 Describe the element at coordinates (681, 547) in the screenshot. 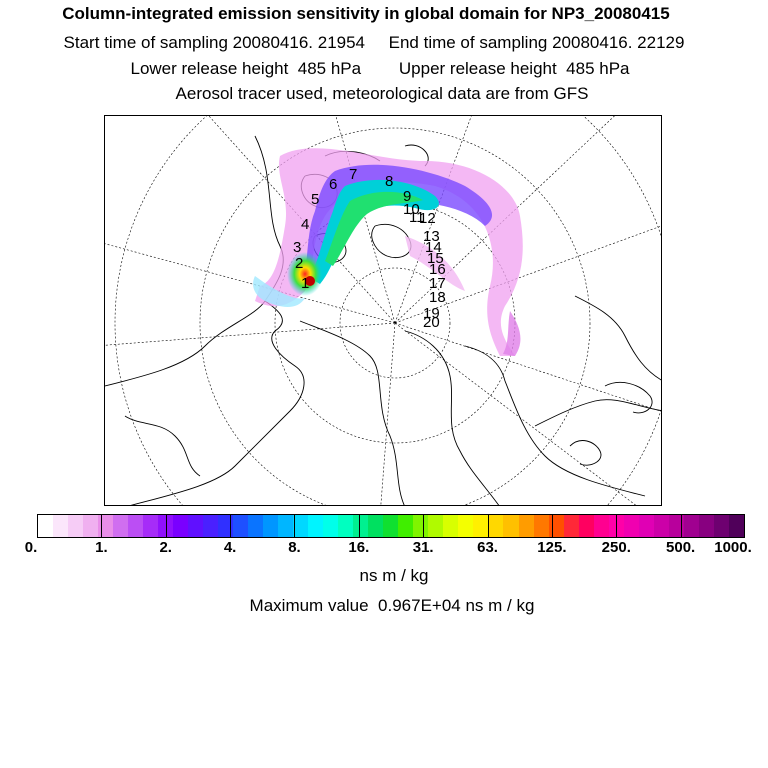

I see `colorbar-tick-label: 500.` at that location.